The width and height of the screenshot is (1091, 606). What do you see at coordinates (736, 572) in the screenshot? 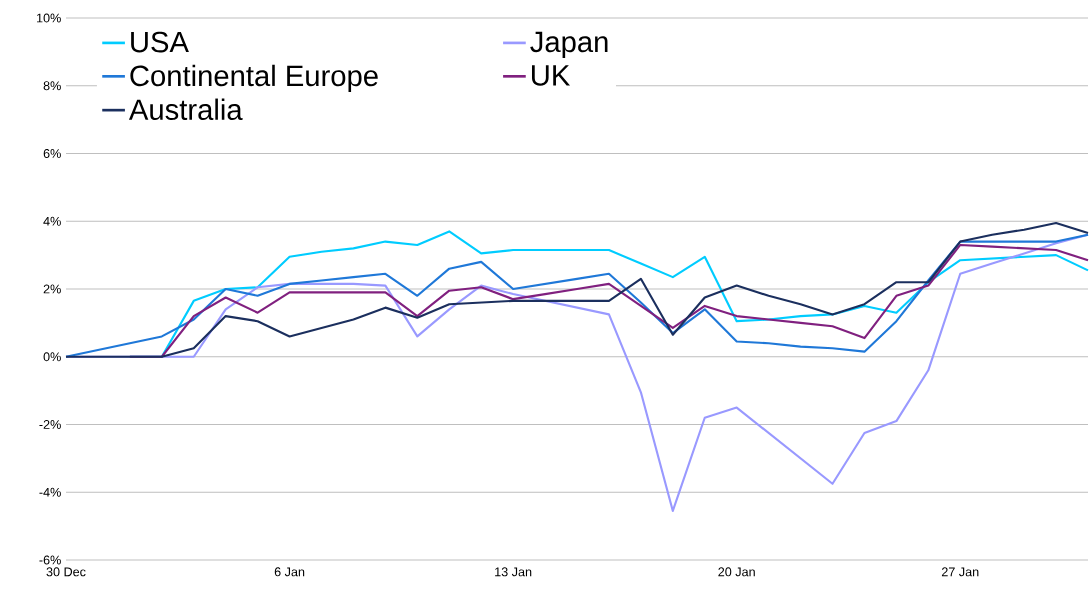
I see `x-tick-label: 20 Jan` at bounding box center [736, 572].